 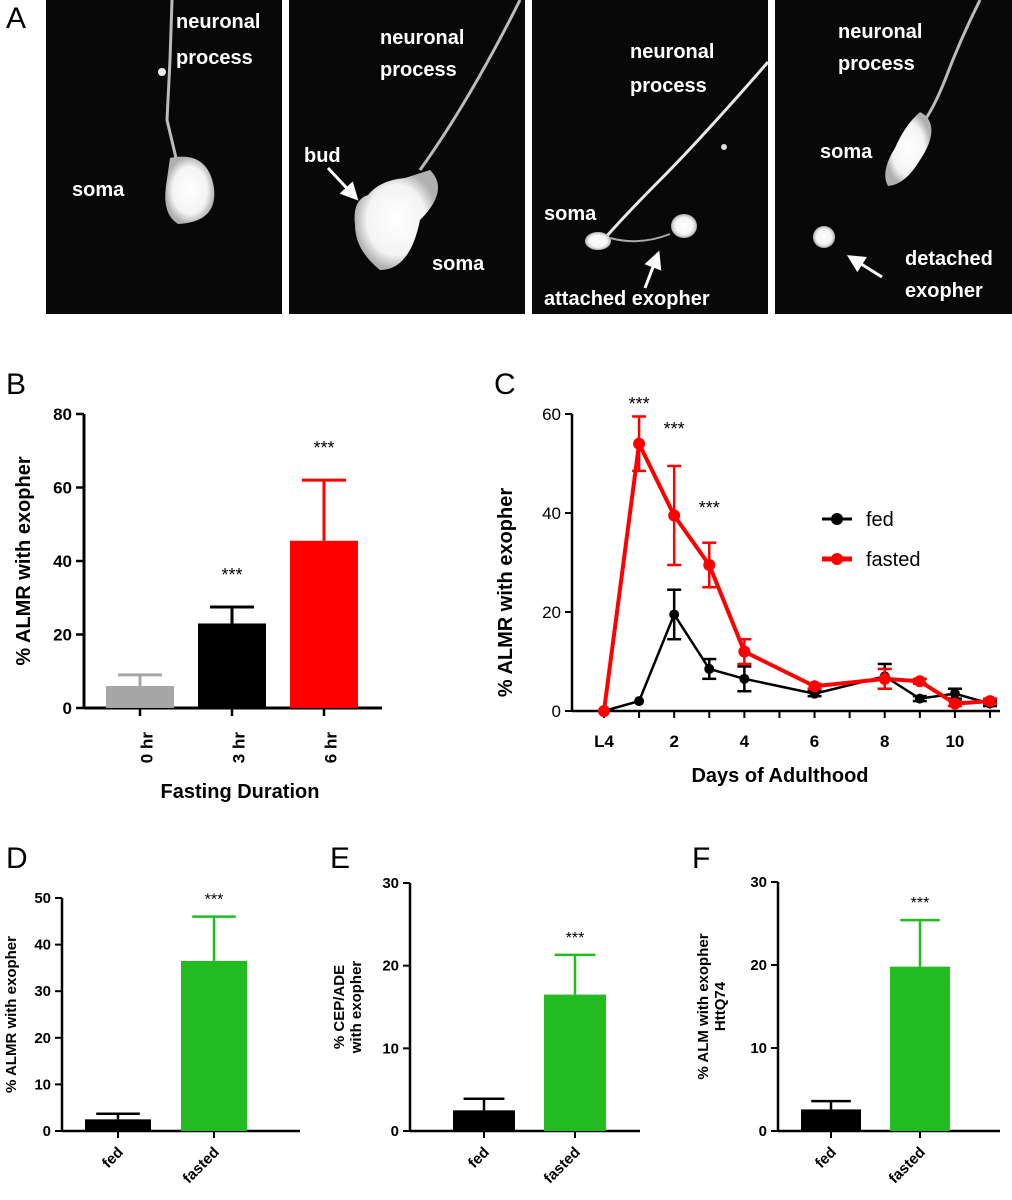 I want to click on micrograph-3-label-neuronal: neuronal, so click(x=672, y=52).